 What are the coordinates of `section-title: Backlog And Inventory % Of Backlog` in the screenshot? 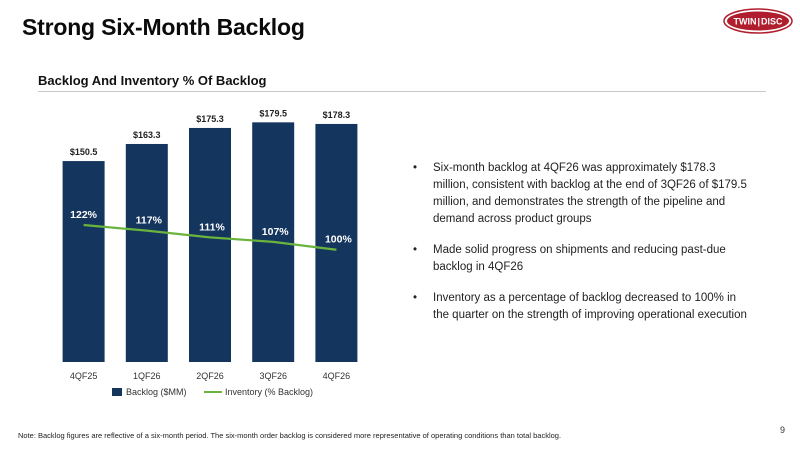 It's located at (152, 80).